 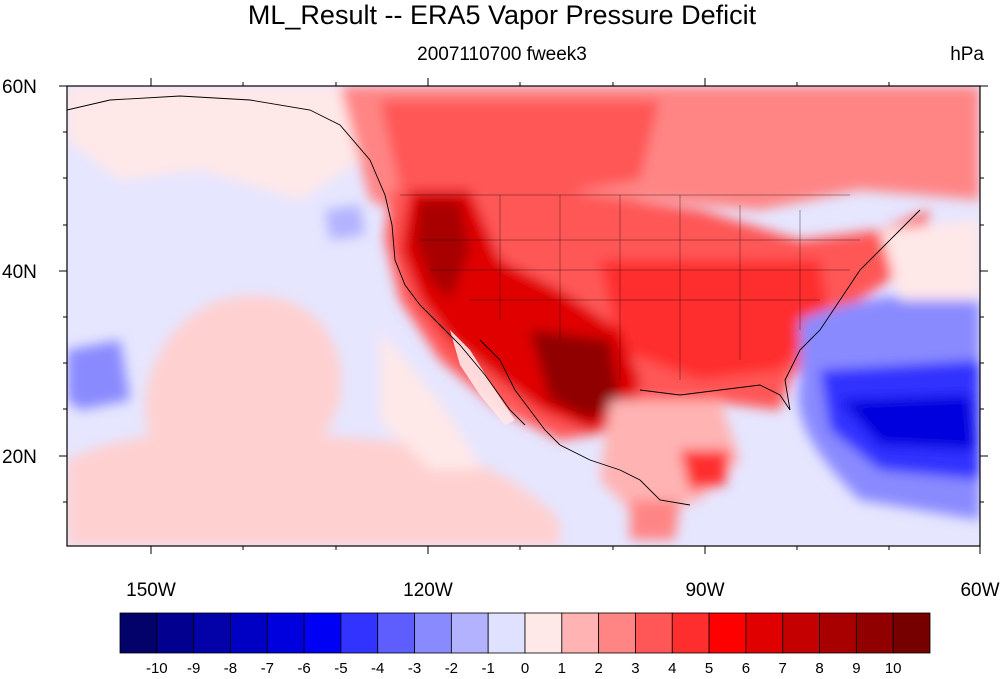 What do you see at coordinates (414, 668) in the screenshot?
I see `colorbar-label: -3` at bounding box center [414, 668].